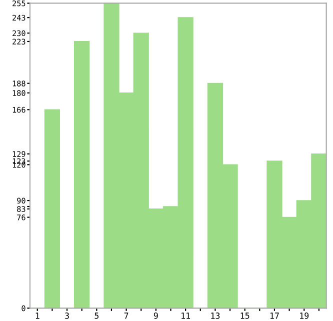  What do you see at coordinates (274, 315) in the screenshot?
I see `x-tick-label: 17` at bounding box center [274, 315].